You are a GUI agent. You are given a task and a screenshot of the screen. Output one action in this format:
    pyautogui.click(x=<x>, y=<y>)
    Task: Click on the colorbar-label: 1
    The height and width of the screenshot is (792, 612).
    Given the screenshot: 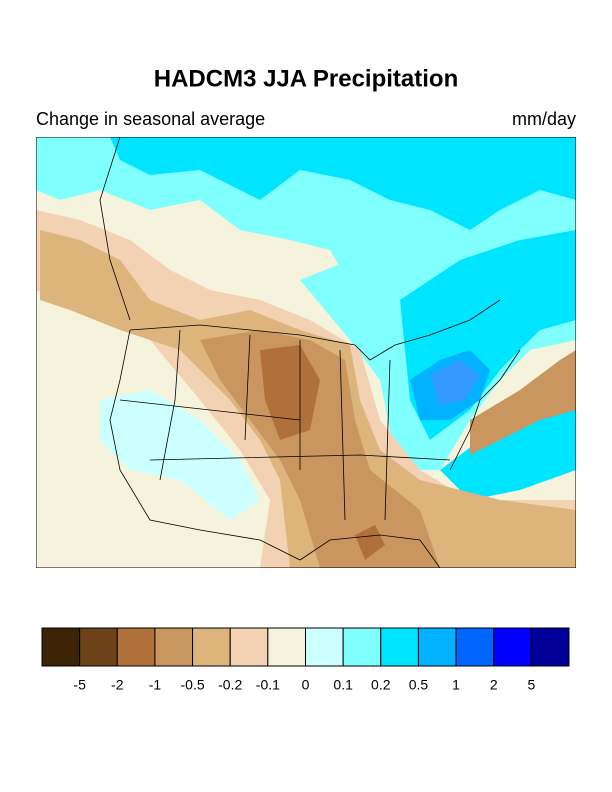 What is the action you would take?
    pyautogui.click(x=456, y=685)
    